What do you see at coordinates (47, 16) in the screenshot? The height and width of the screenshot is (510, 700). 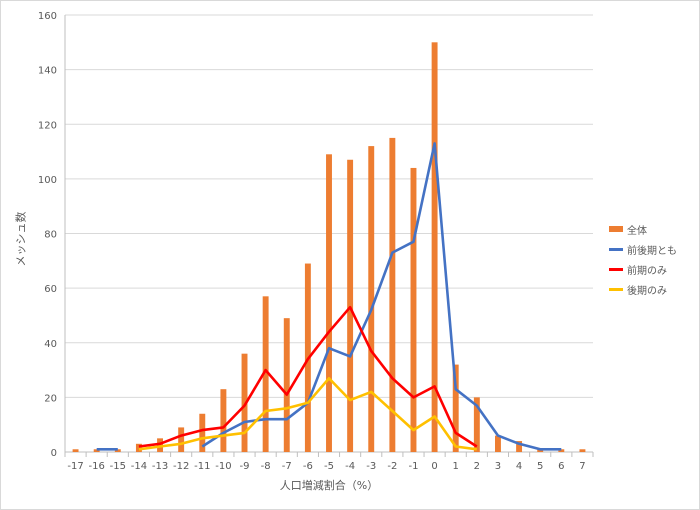 I see `y-tick-label: 160` at bounding box center [47, 16].